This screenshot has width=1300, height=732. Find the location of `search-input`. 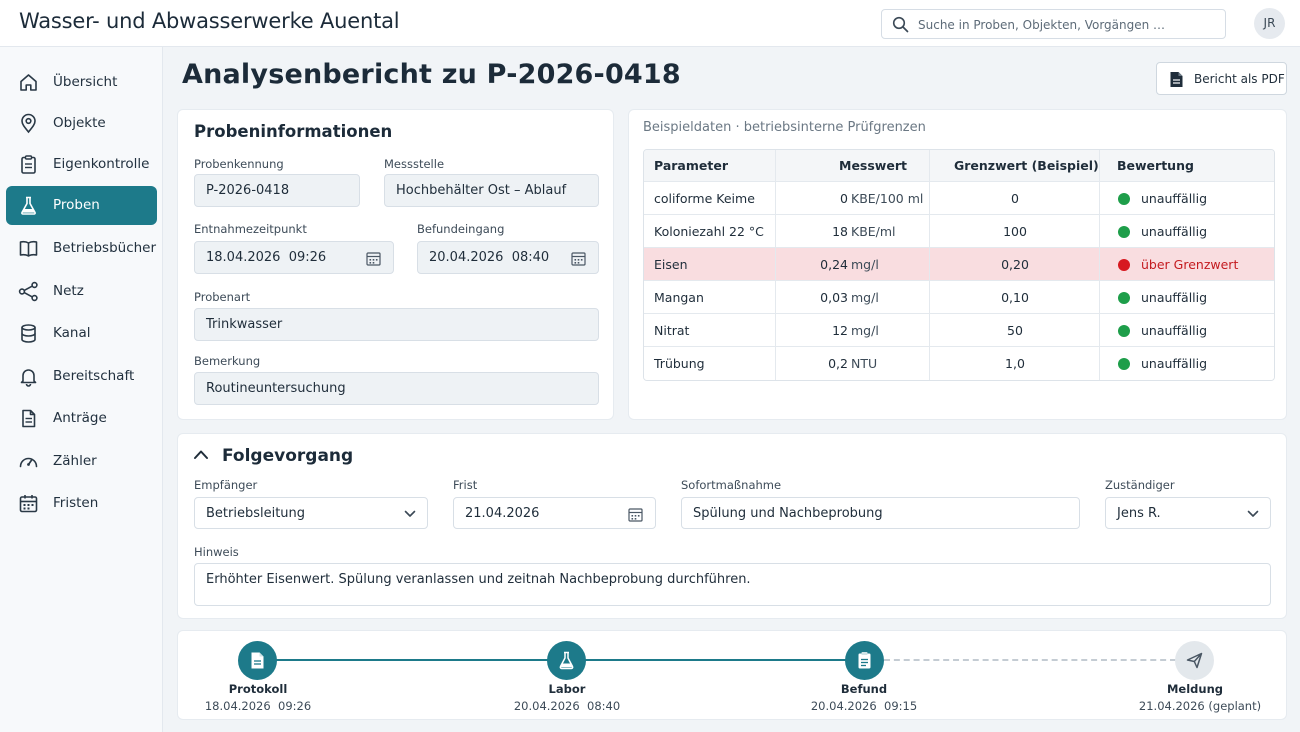

search-input is located at coordinates (1068, 25).